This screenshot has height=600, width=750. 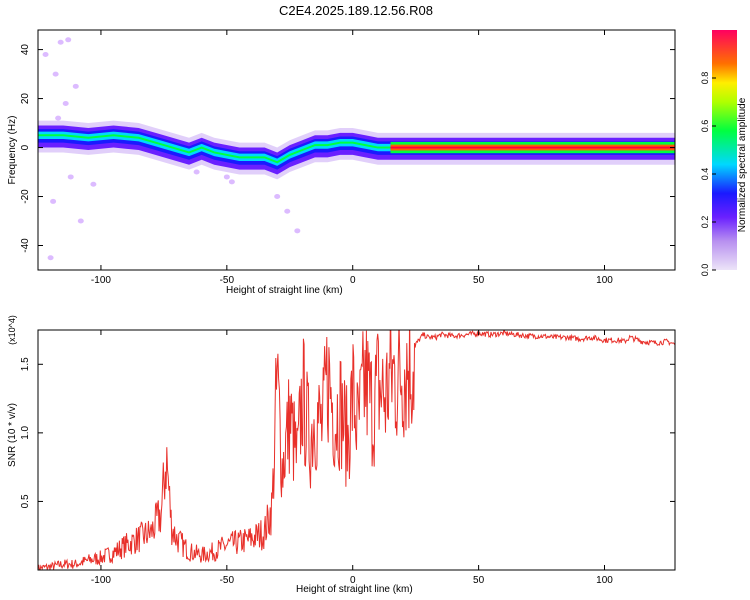 I want to click on top-x-tick-label: 50, so click(x=479, y=280).